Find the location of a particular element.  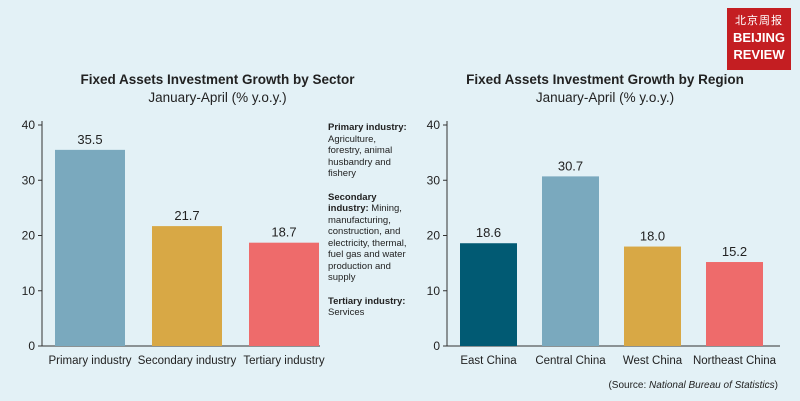

bar-data-label: 18.7 is located at coordinates (283, 232).